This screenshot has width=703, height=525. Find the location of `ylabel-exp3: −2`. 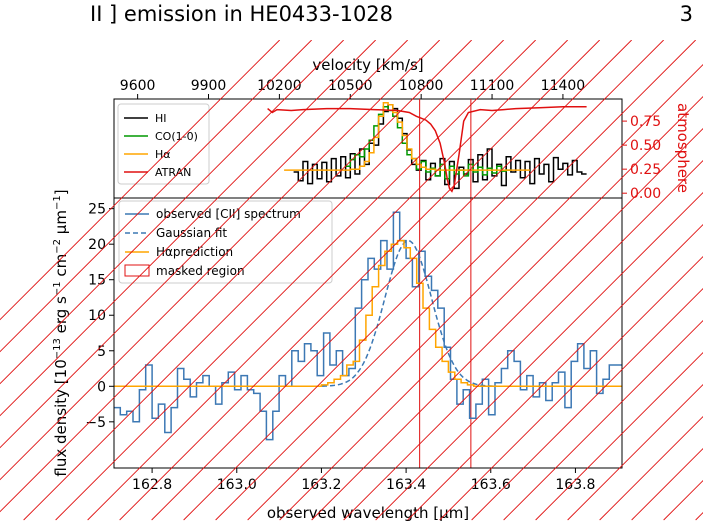

ylabel-exp3: −2 is located at coordinates (57, 246).